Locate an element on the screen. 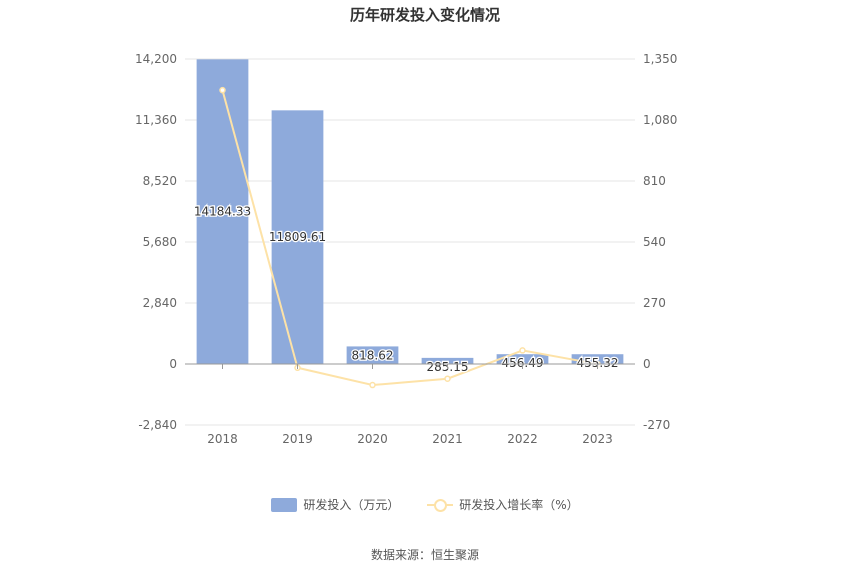 This screenshot has height=575, width=850. y-right-tick-label: -270 is located at coordinates (656, 425).